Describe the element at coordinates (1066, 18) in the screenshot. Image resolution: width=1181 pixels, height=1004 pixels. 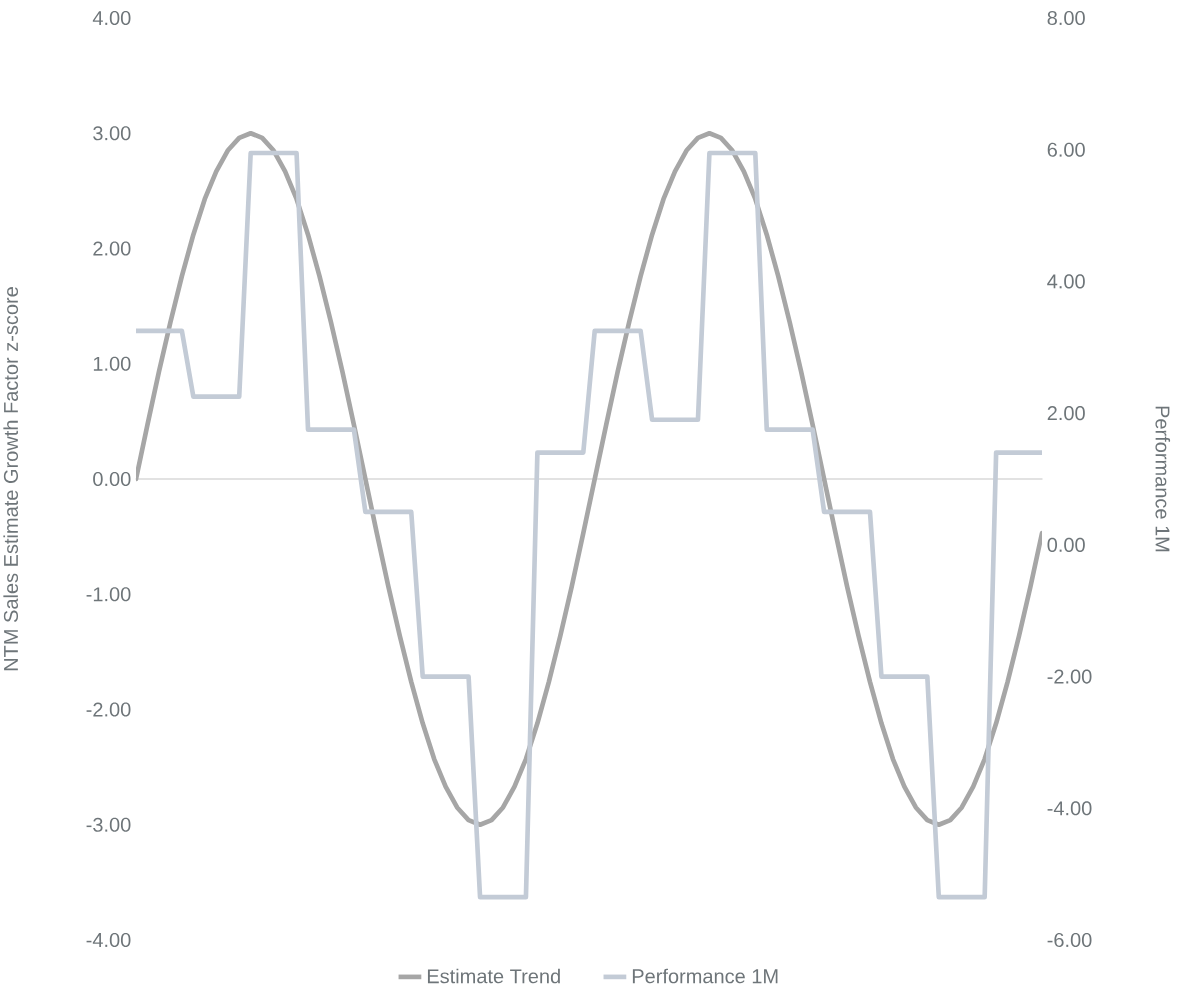
I see `y2-tick-label: 8.00` at that location.